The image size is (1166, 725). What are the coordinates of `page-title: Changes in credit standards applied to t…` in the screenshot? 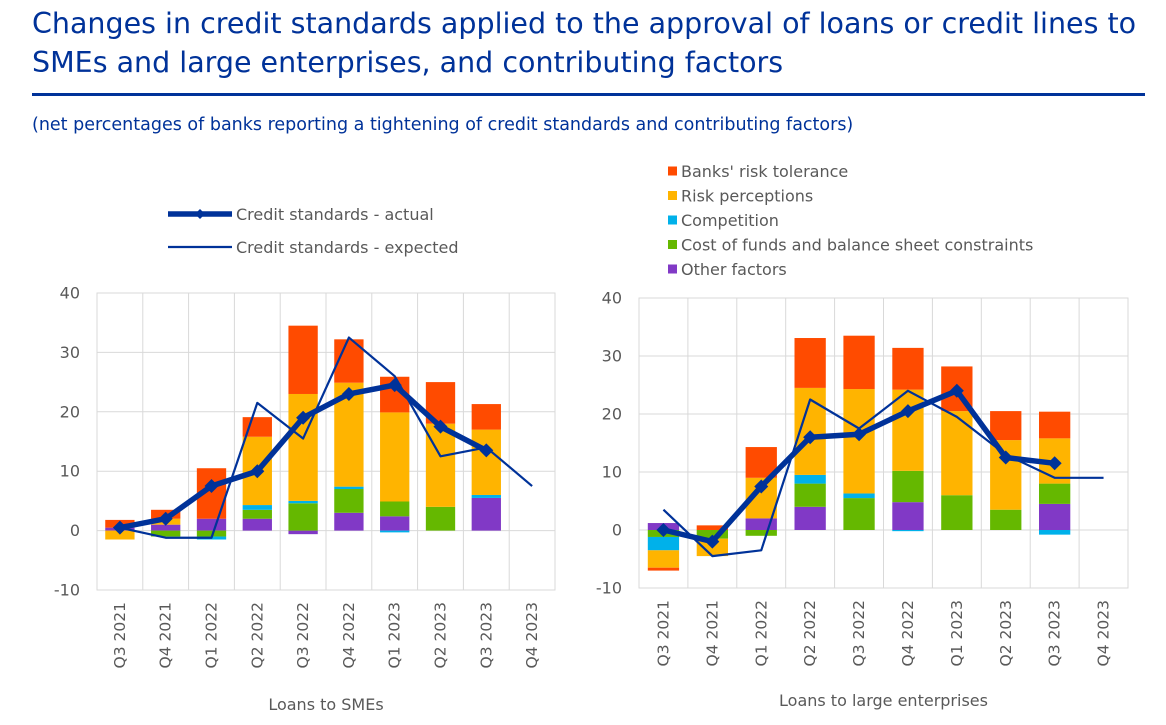 It's located at (584, 43).